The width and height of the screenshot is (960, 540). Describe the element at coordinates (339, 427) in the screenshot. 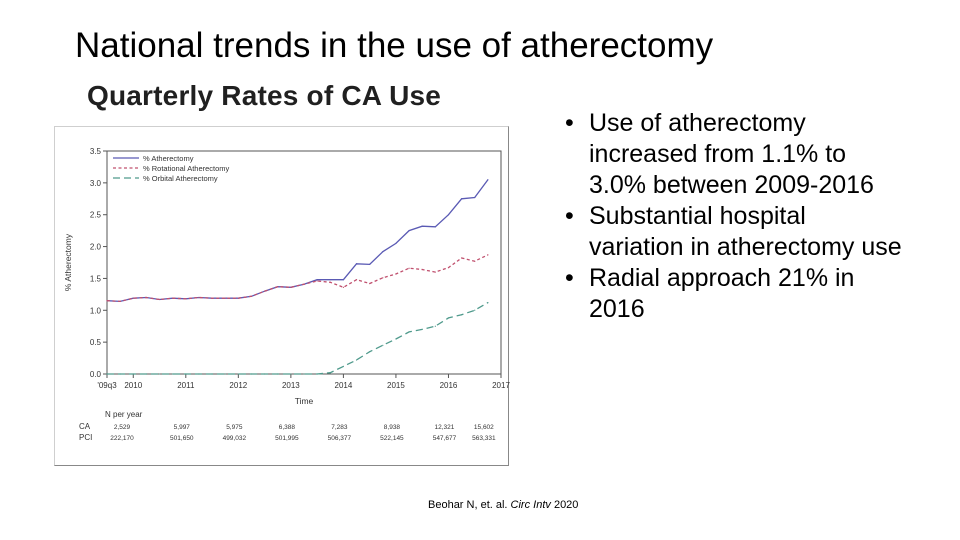

I see `table-cell: 7,283` at that location.